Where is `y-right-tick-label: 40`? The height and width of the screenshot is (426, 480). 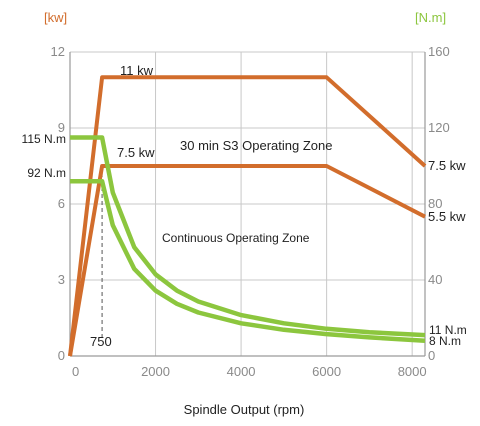 y-right-tick-label: 40 is located at coordinates (435, 279).